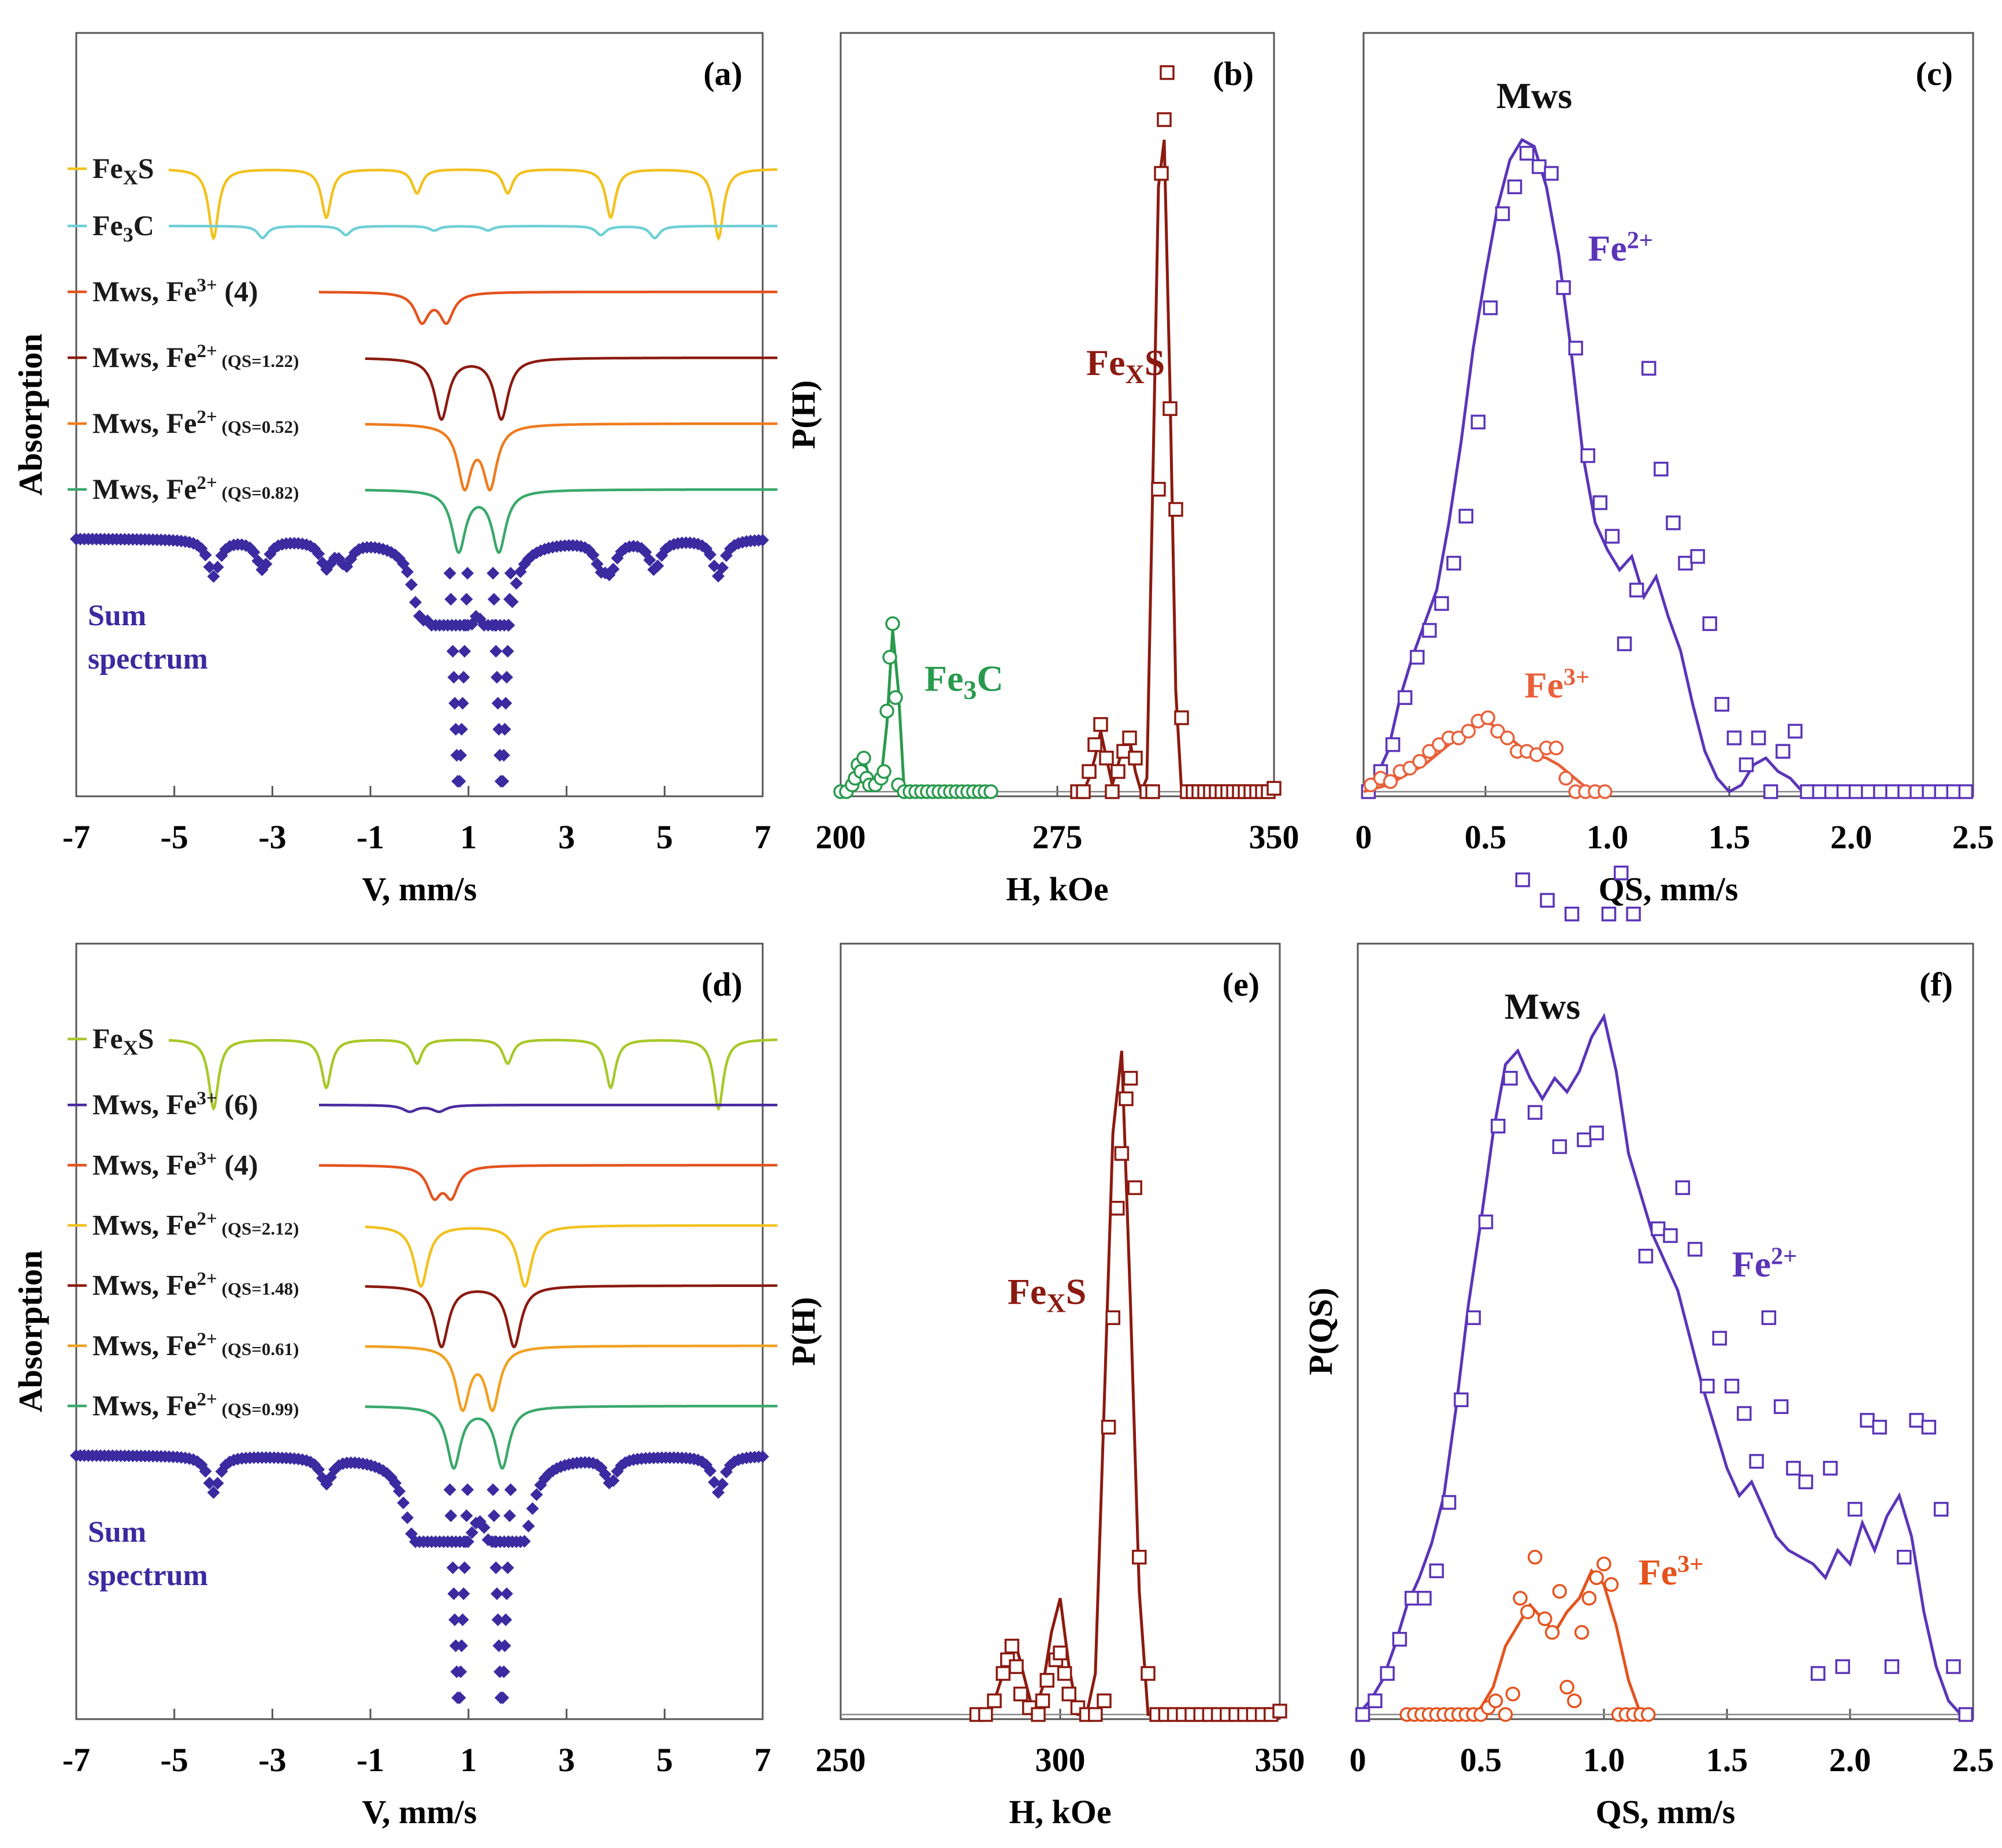 The height and width of the screenshot is (1848, 2002). I want to click on subspectrum-label: Mws, Fe3+ (6), so click(175, 1104).